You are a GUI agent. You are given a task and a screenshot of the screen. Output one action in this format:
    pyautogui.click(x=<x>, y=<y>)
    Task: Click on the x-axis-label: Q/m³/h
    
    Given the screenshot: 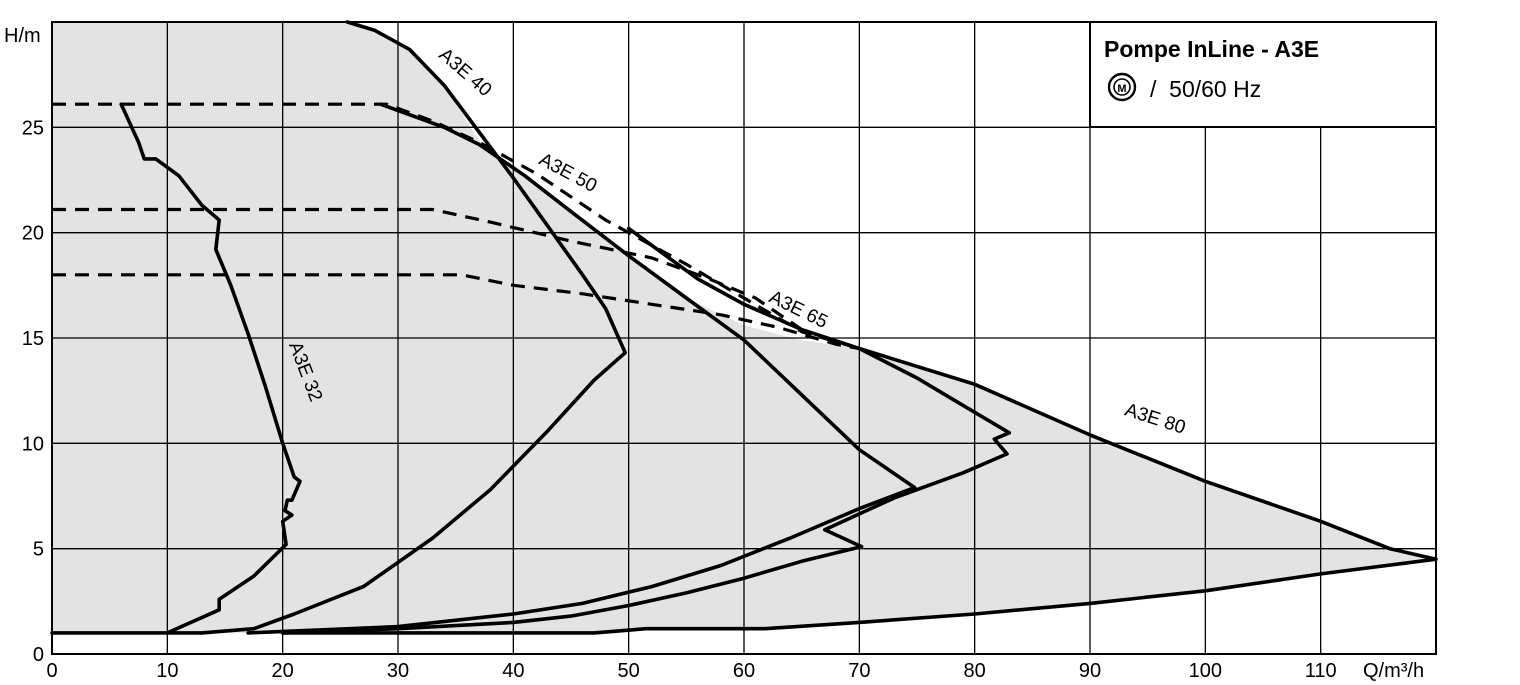 What is the action you would take?
    pyautogui.click(x=1393, y=671)
    